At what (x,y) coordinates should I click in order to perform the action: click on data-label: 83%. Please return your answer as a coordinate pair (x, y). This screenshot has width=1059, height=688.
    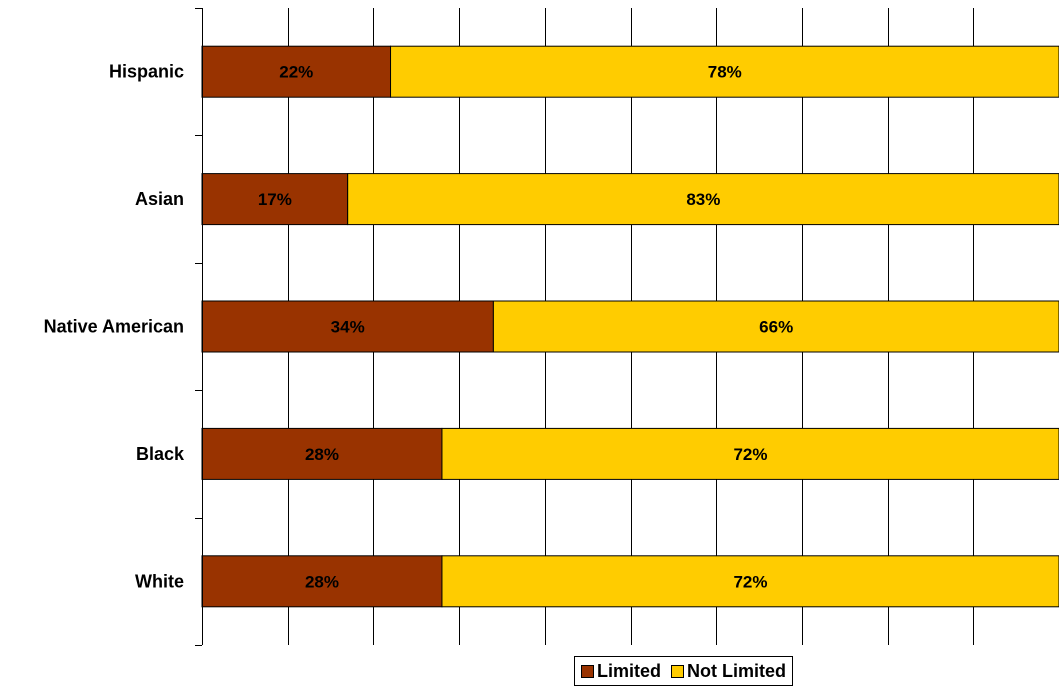
    Looking at the image, I should click on (703, 199).